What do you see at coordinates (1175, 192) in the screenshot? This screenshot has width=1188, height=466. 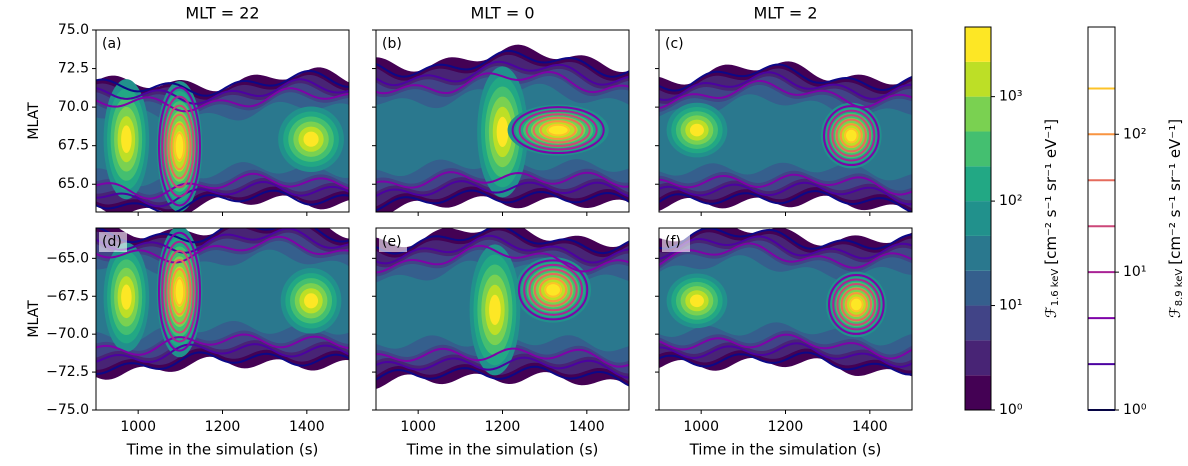 I see `colorbar-label-unit: [cm⁻² s⁻¹ sr⁻¹ eV⁻¹]` at bounding box center [1175, 192].